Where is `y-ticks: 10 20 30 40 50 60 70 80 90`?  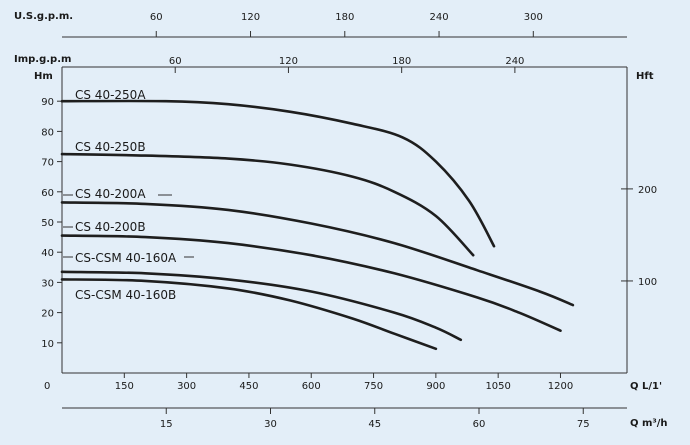 y-ticks: 10 20 30 40 50 60 70 80 90 is located at coordinates (51, 223).